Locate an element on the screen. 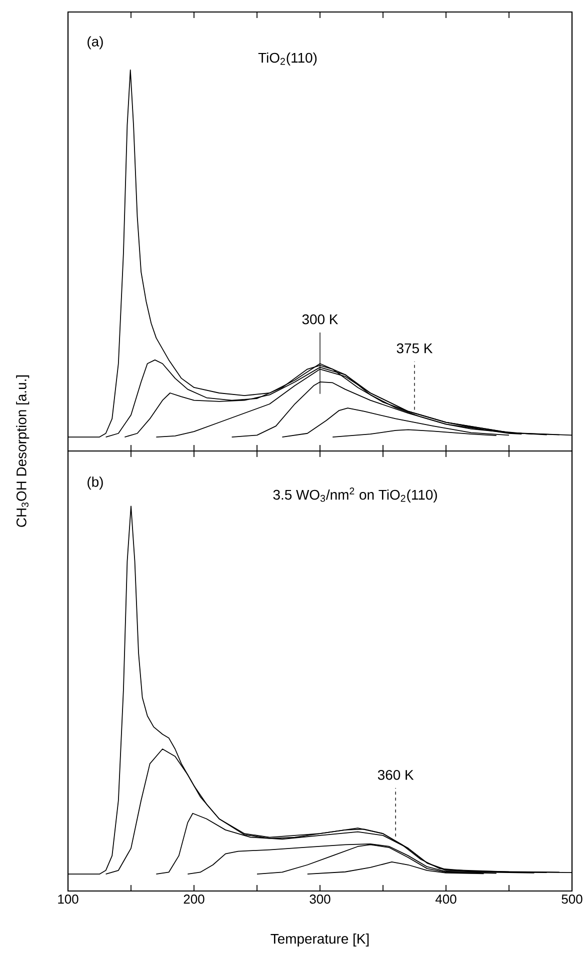 This screenshot has height=964, width=585. x-tick-label: 200 is located at coordinates (194, 899).